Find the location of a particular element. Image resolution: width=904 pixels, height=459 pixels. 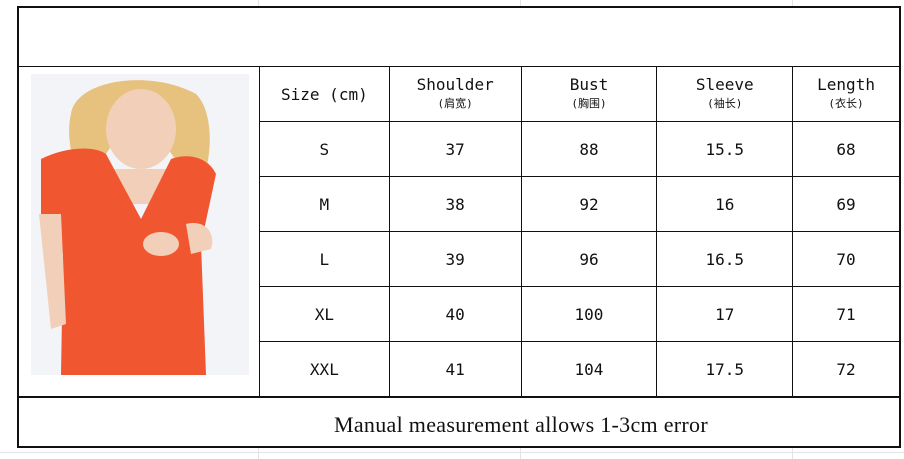

column-header-sleeve: Sleeve (袖长) is located at coordinates (725, 94).